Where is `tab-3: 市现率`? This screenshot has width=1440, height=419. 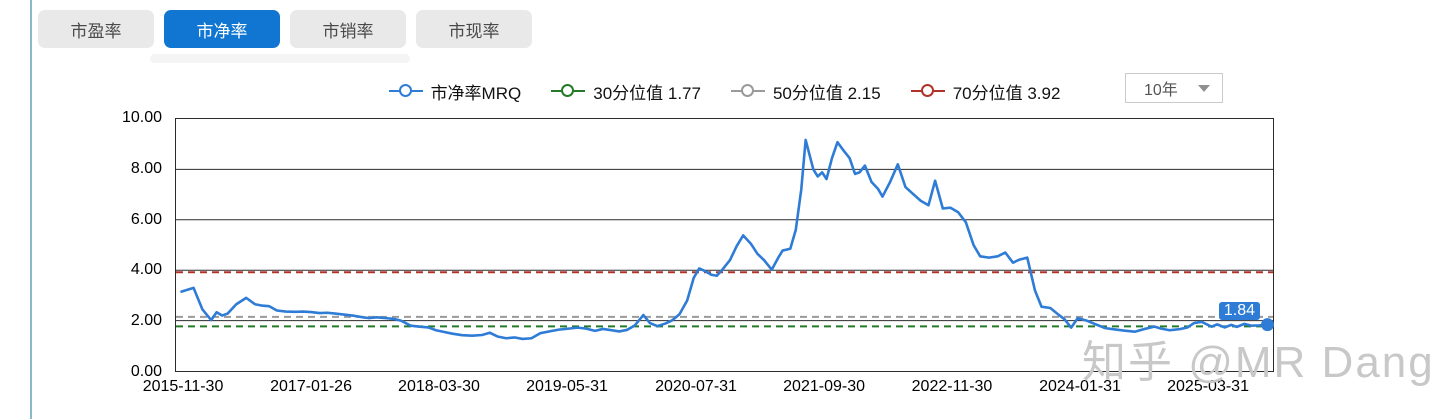 tab-3: 市现率 is located at coordinates (474, 29).